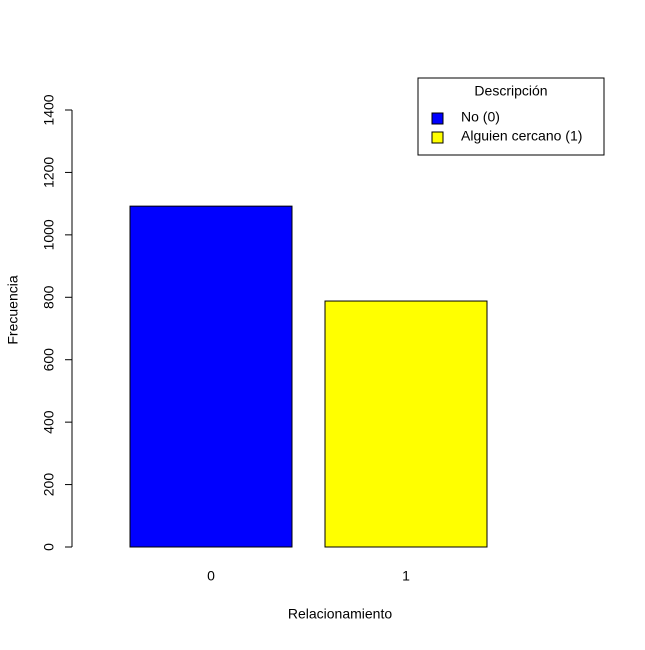  What do you see at coordinates (49, 297) in the screenshot?
I see `y-tick-label: 800` at bounding box center [49, 297].